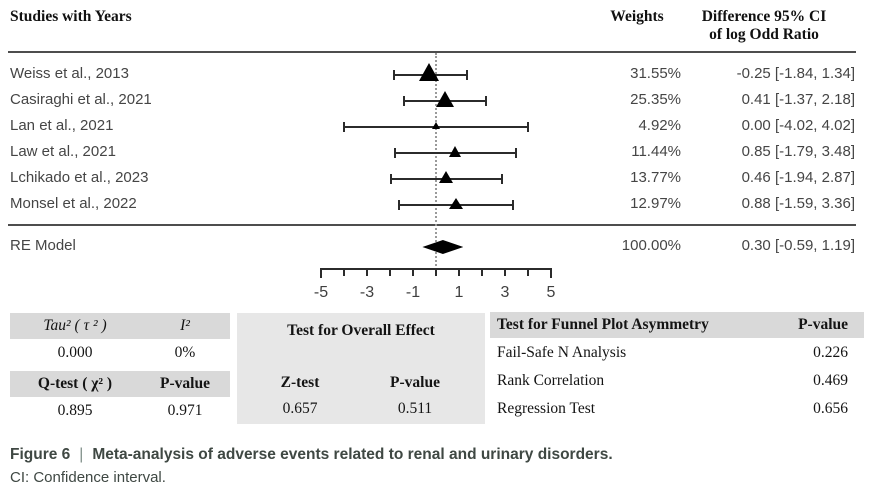 The image size is (879, 497). What do you see at coordinates (562, 352) in the screenshot?
I see `funnel-row-label: Fail-Safe N Analysis` at bounding box center [562, 352].